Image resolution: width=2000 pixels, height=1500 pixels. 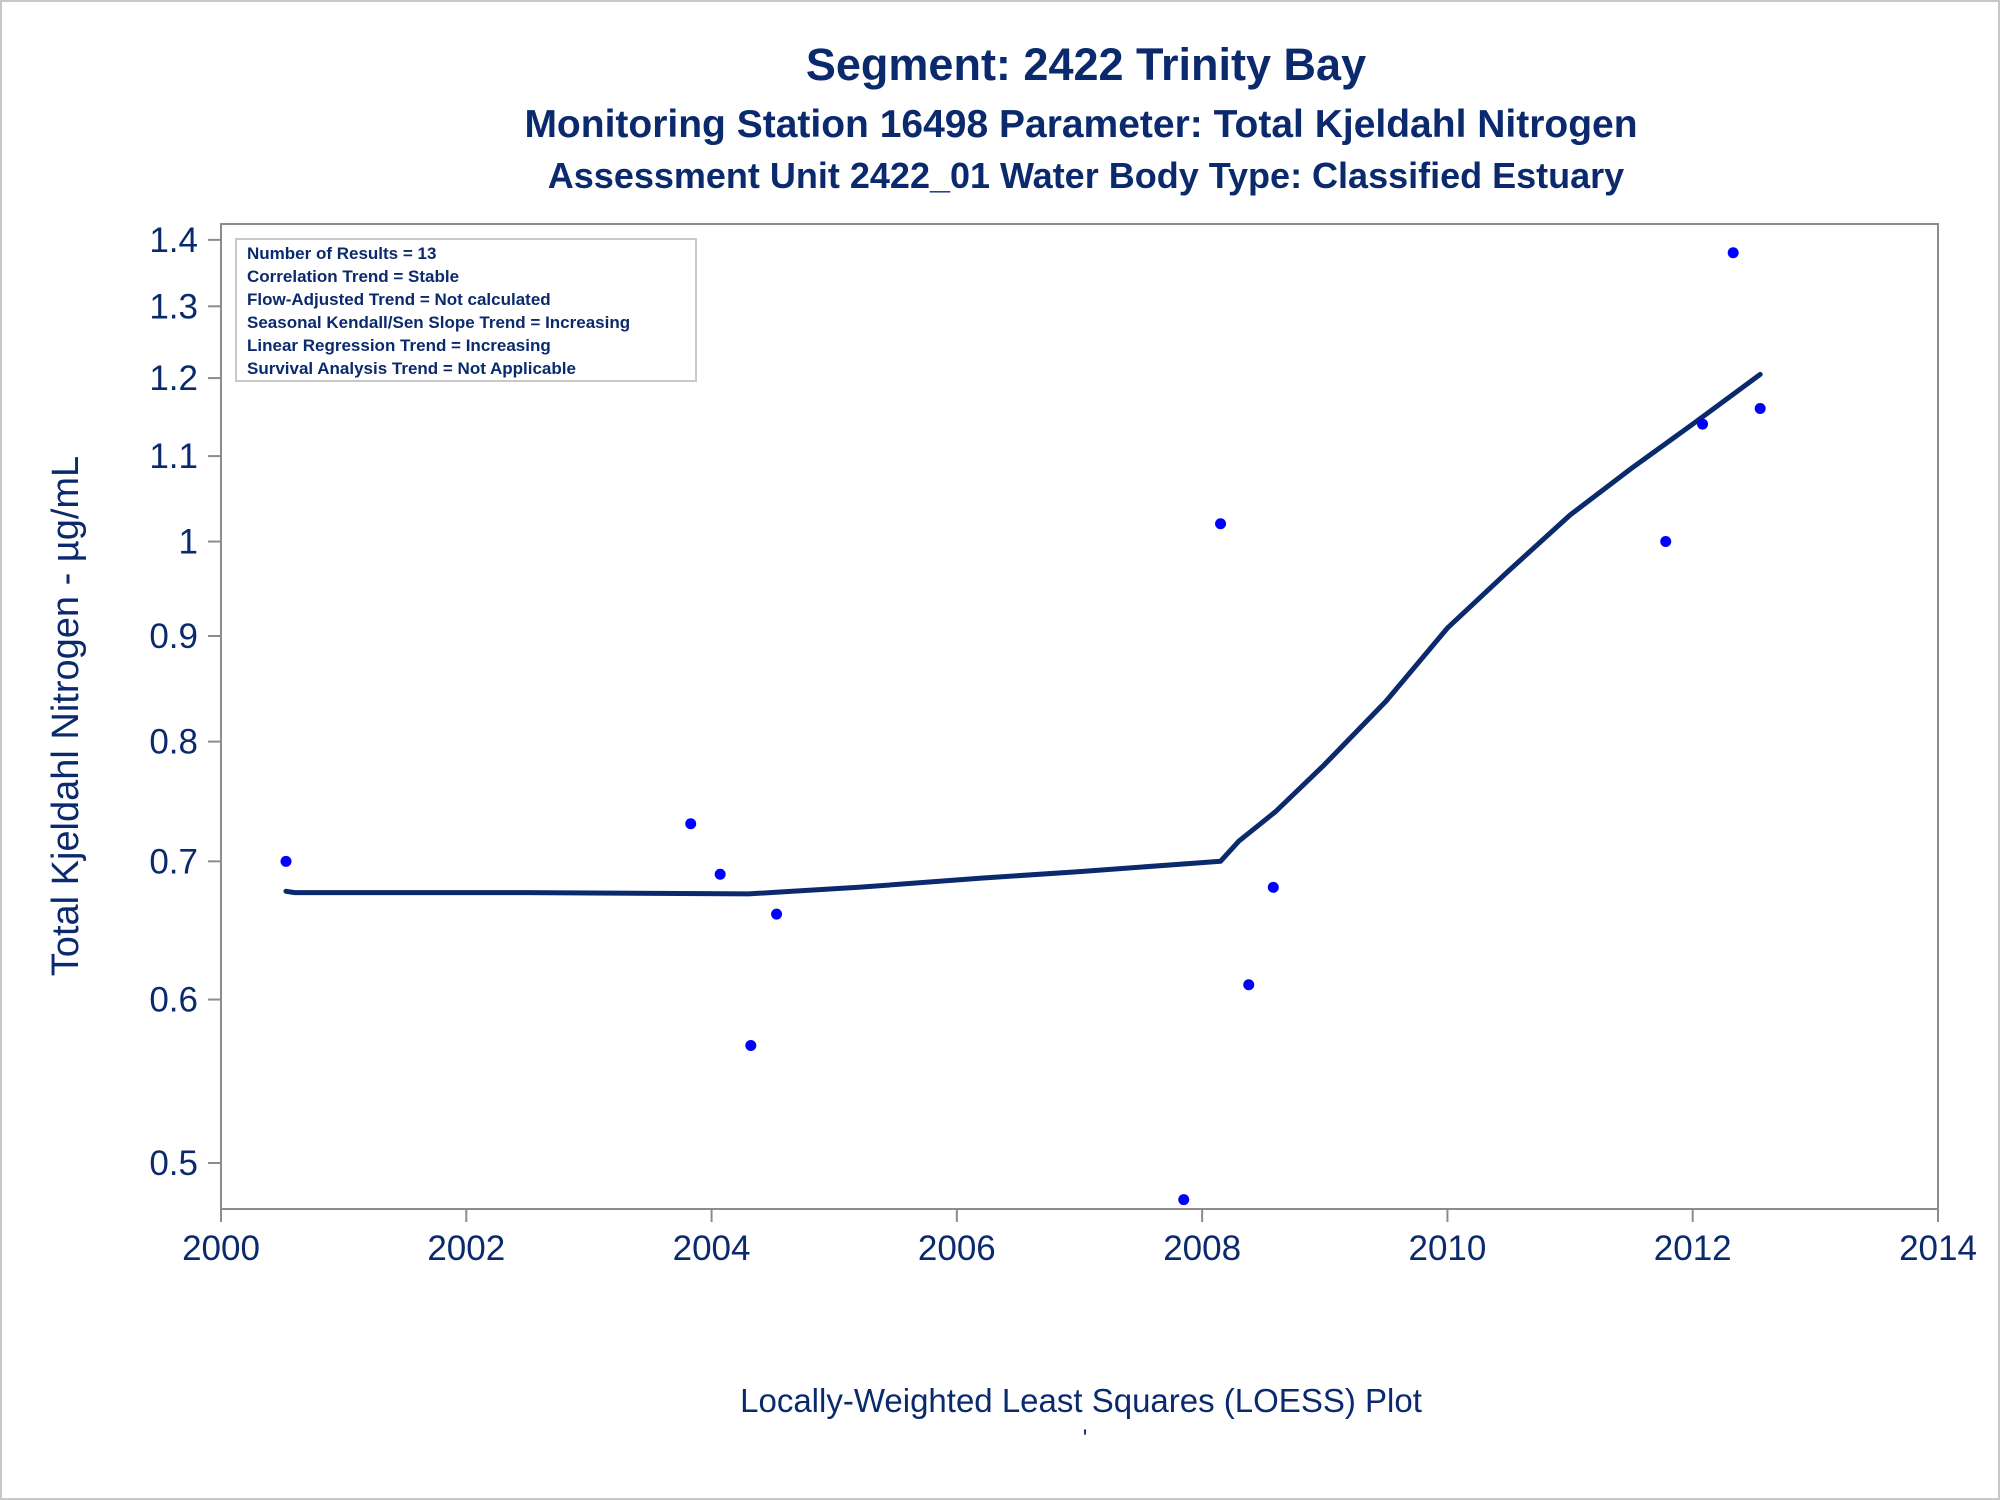 I want to click on y-tick-label: 1.4, so click(x=173, y=240).